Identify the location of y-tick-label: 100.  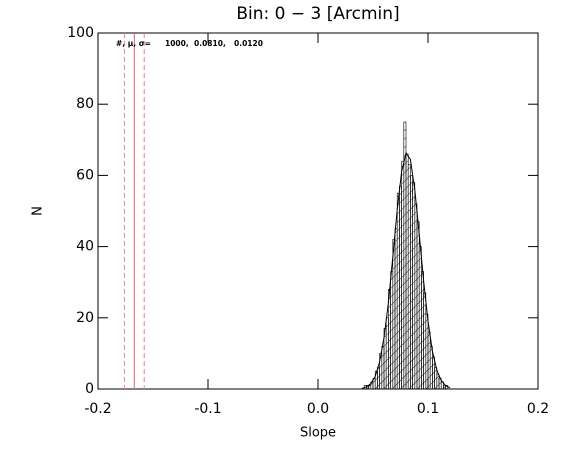
(80, 33).